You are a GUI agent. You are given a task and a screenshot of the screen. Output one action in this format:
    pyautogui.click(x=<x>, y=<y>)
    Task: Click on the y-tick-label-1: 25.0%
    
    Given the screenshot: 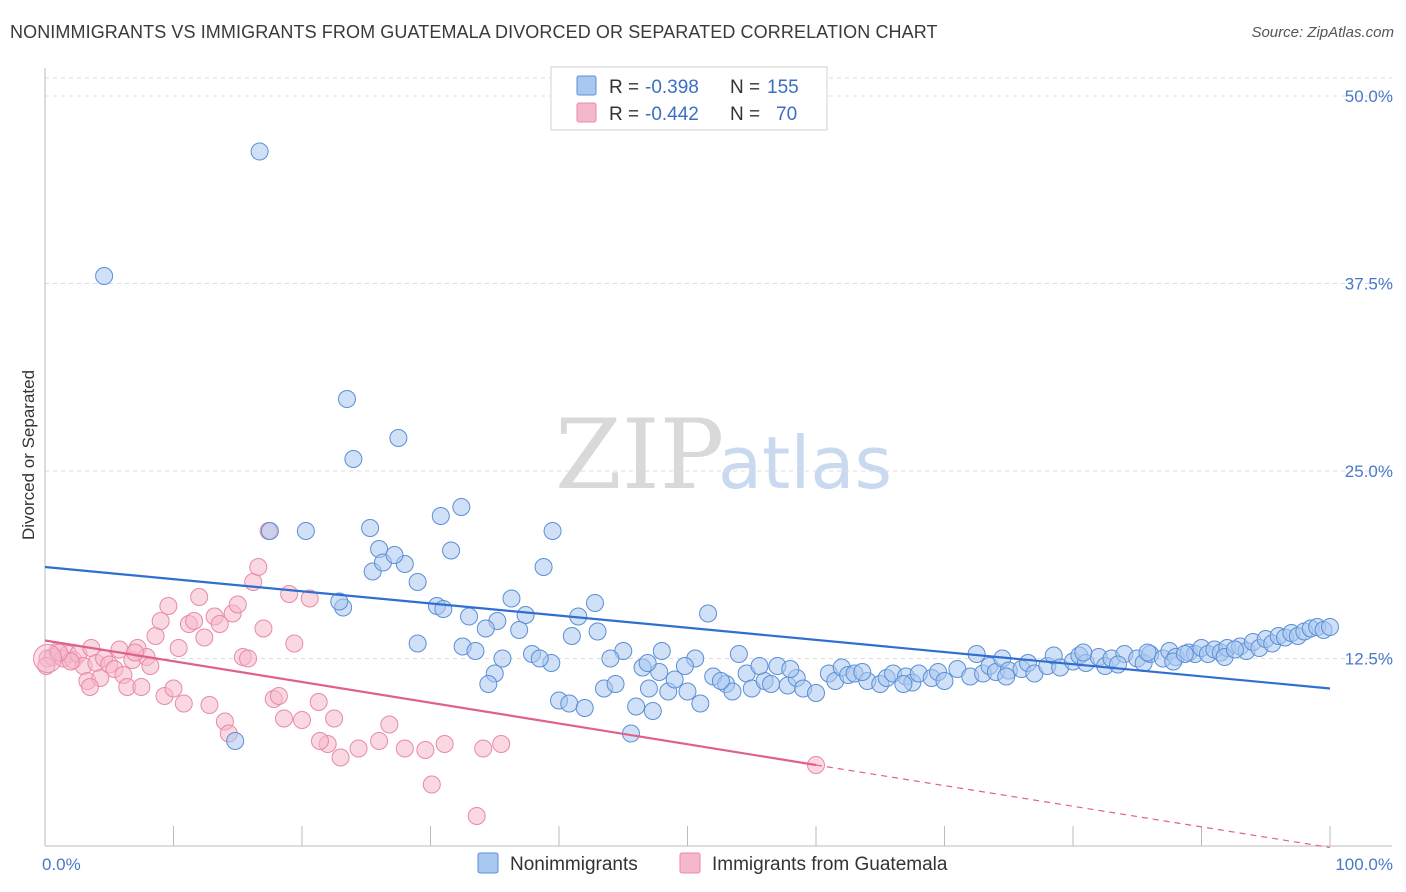 What is the action you would take?
    pyautogui.click(x=1369, y=471)
    